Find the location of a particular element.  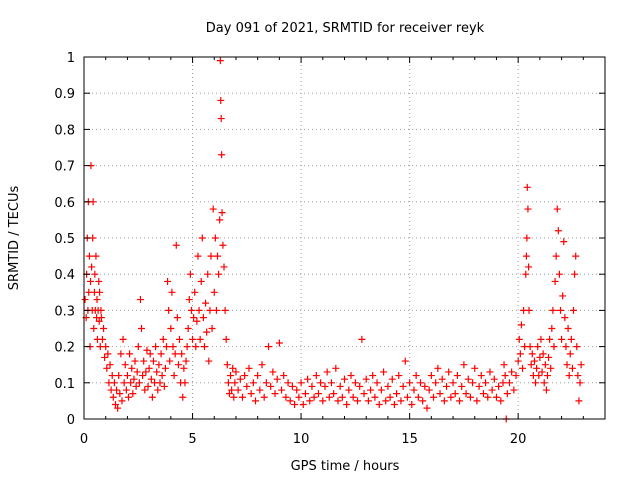

y-tick-label: 0 is located at coordinates (71, 420).